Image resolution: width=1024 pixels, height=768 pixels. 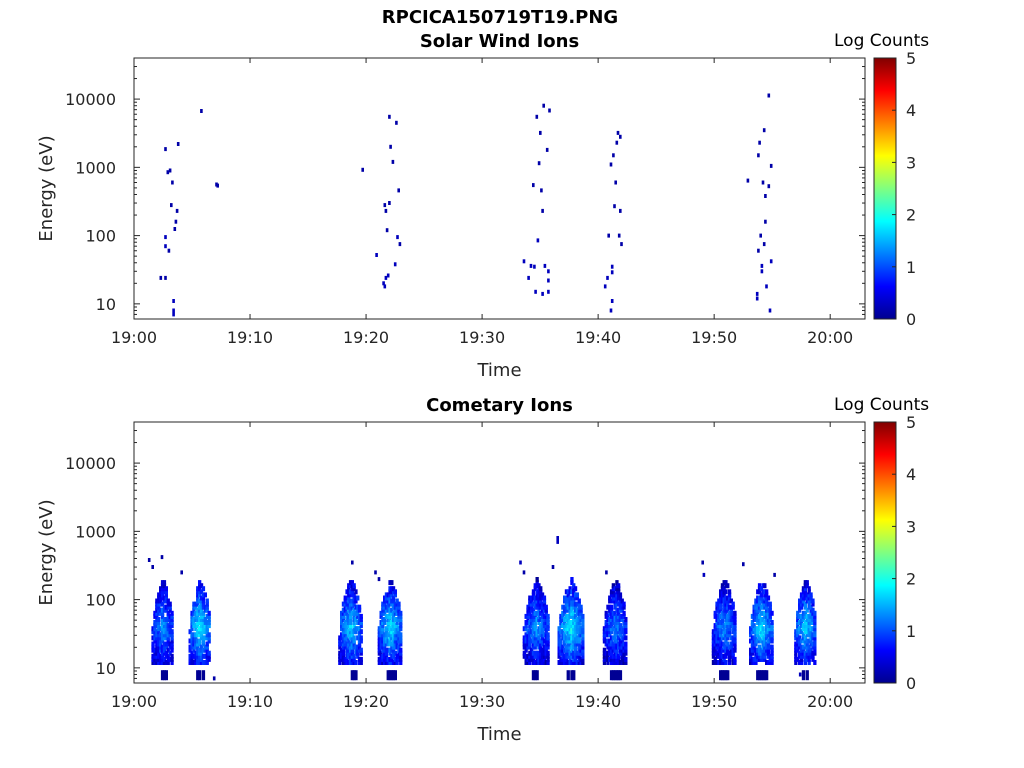 I want to click on colorbar-tick-label: 5, so click(x=911, y=422).